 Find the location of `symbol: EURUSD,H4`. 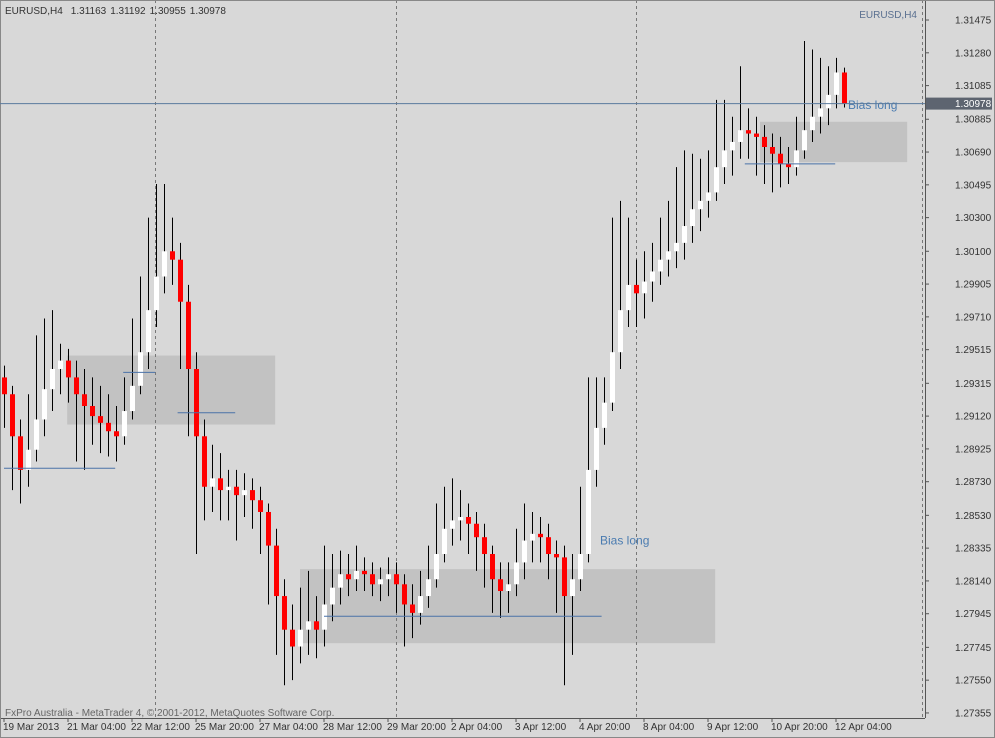

symbol: EURUSD,H4 is located at coordinates (34, 11).